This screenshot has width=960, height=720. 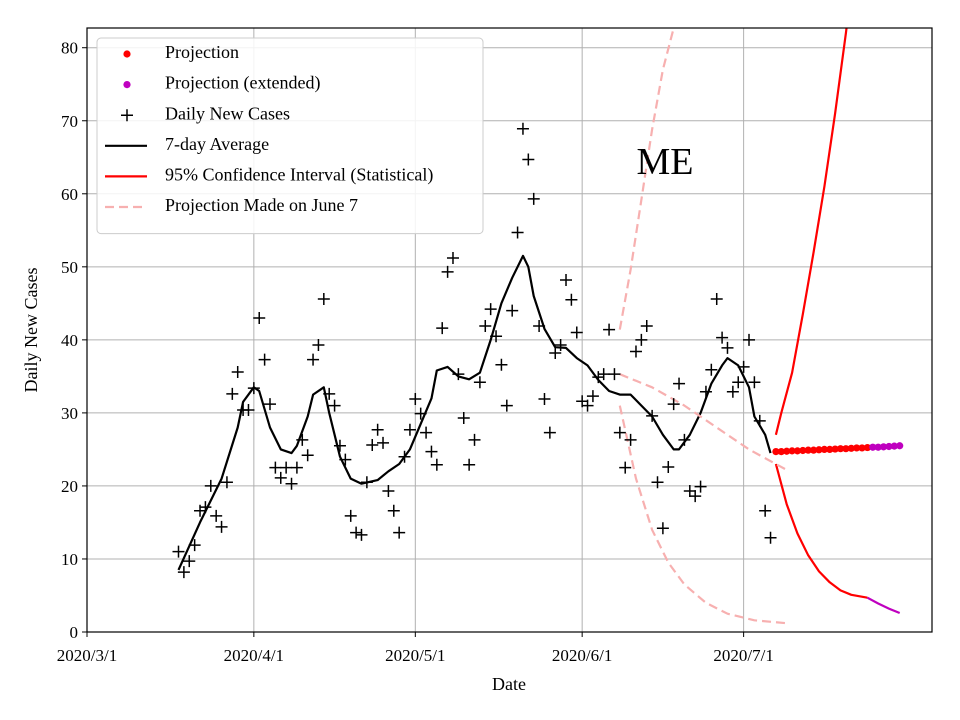 What do you see at coordinates (242, 83) in the screenshot?
I see `legend-label: Projection (extended)` at bounding box center [242, 83].